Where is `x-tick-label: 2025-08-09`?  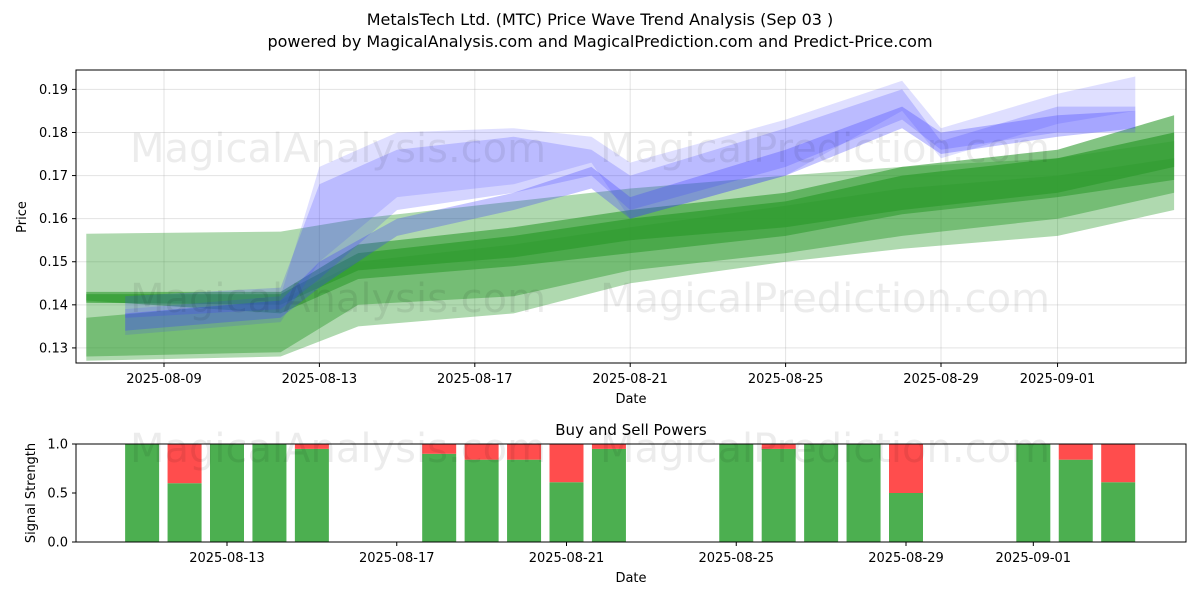
x-tick-label: 2025-08-09 is located at coordinates (164, 379).